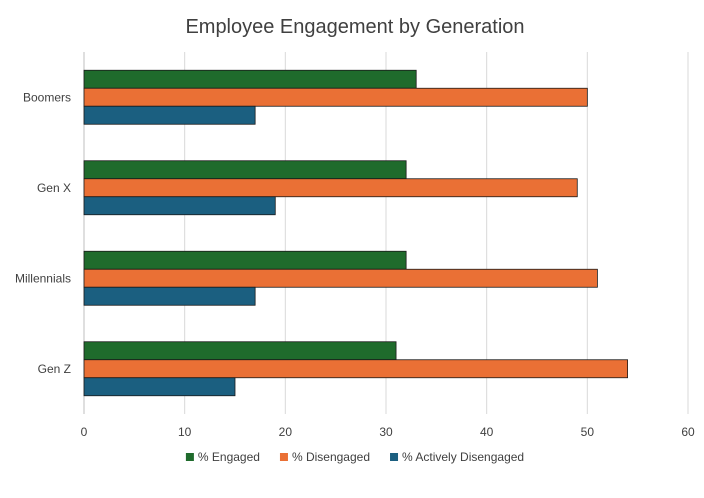 The height and width of the screenshot is (498, 704). What do you see at coordinates (354, 27) in the screenshot?
I see `chart-title: Employee Engagement by Generation` at bounding box center [354, 27].